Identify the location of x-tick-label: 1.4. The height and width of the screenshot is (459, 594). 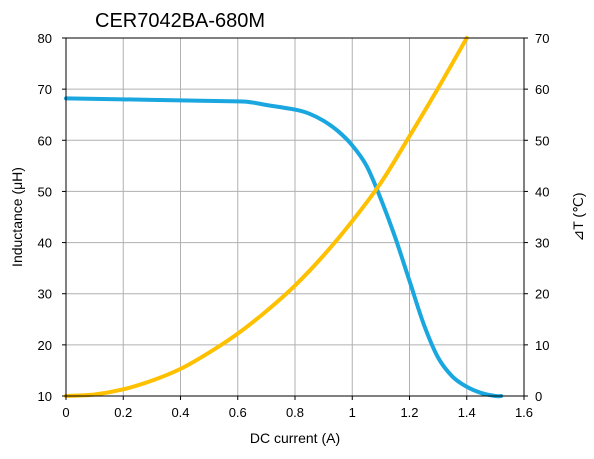
(467, 412).